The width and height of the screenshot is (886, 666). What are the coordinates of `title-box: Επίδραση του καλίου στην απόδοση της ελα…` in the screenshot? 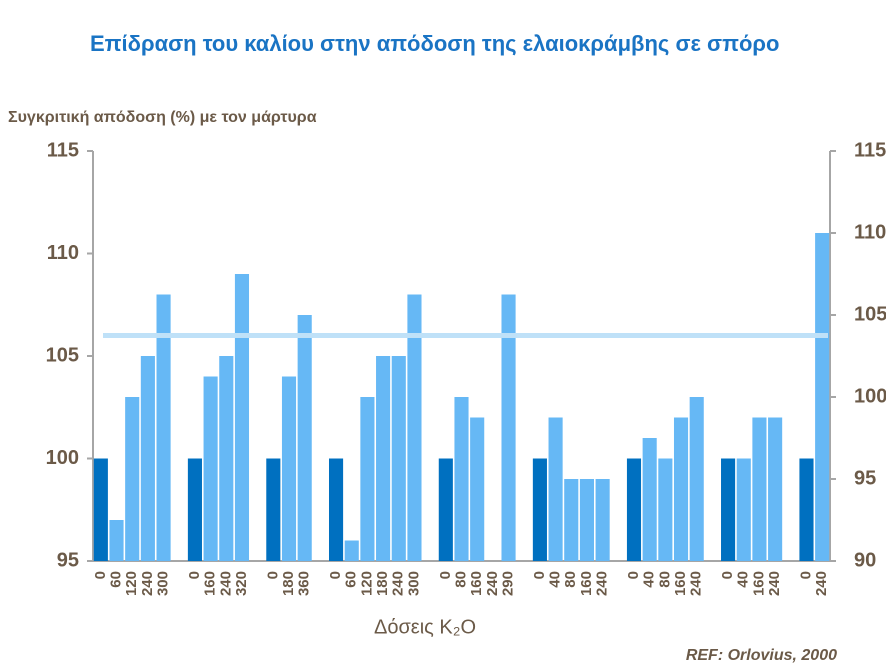 It's located at (435, 43).